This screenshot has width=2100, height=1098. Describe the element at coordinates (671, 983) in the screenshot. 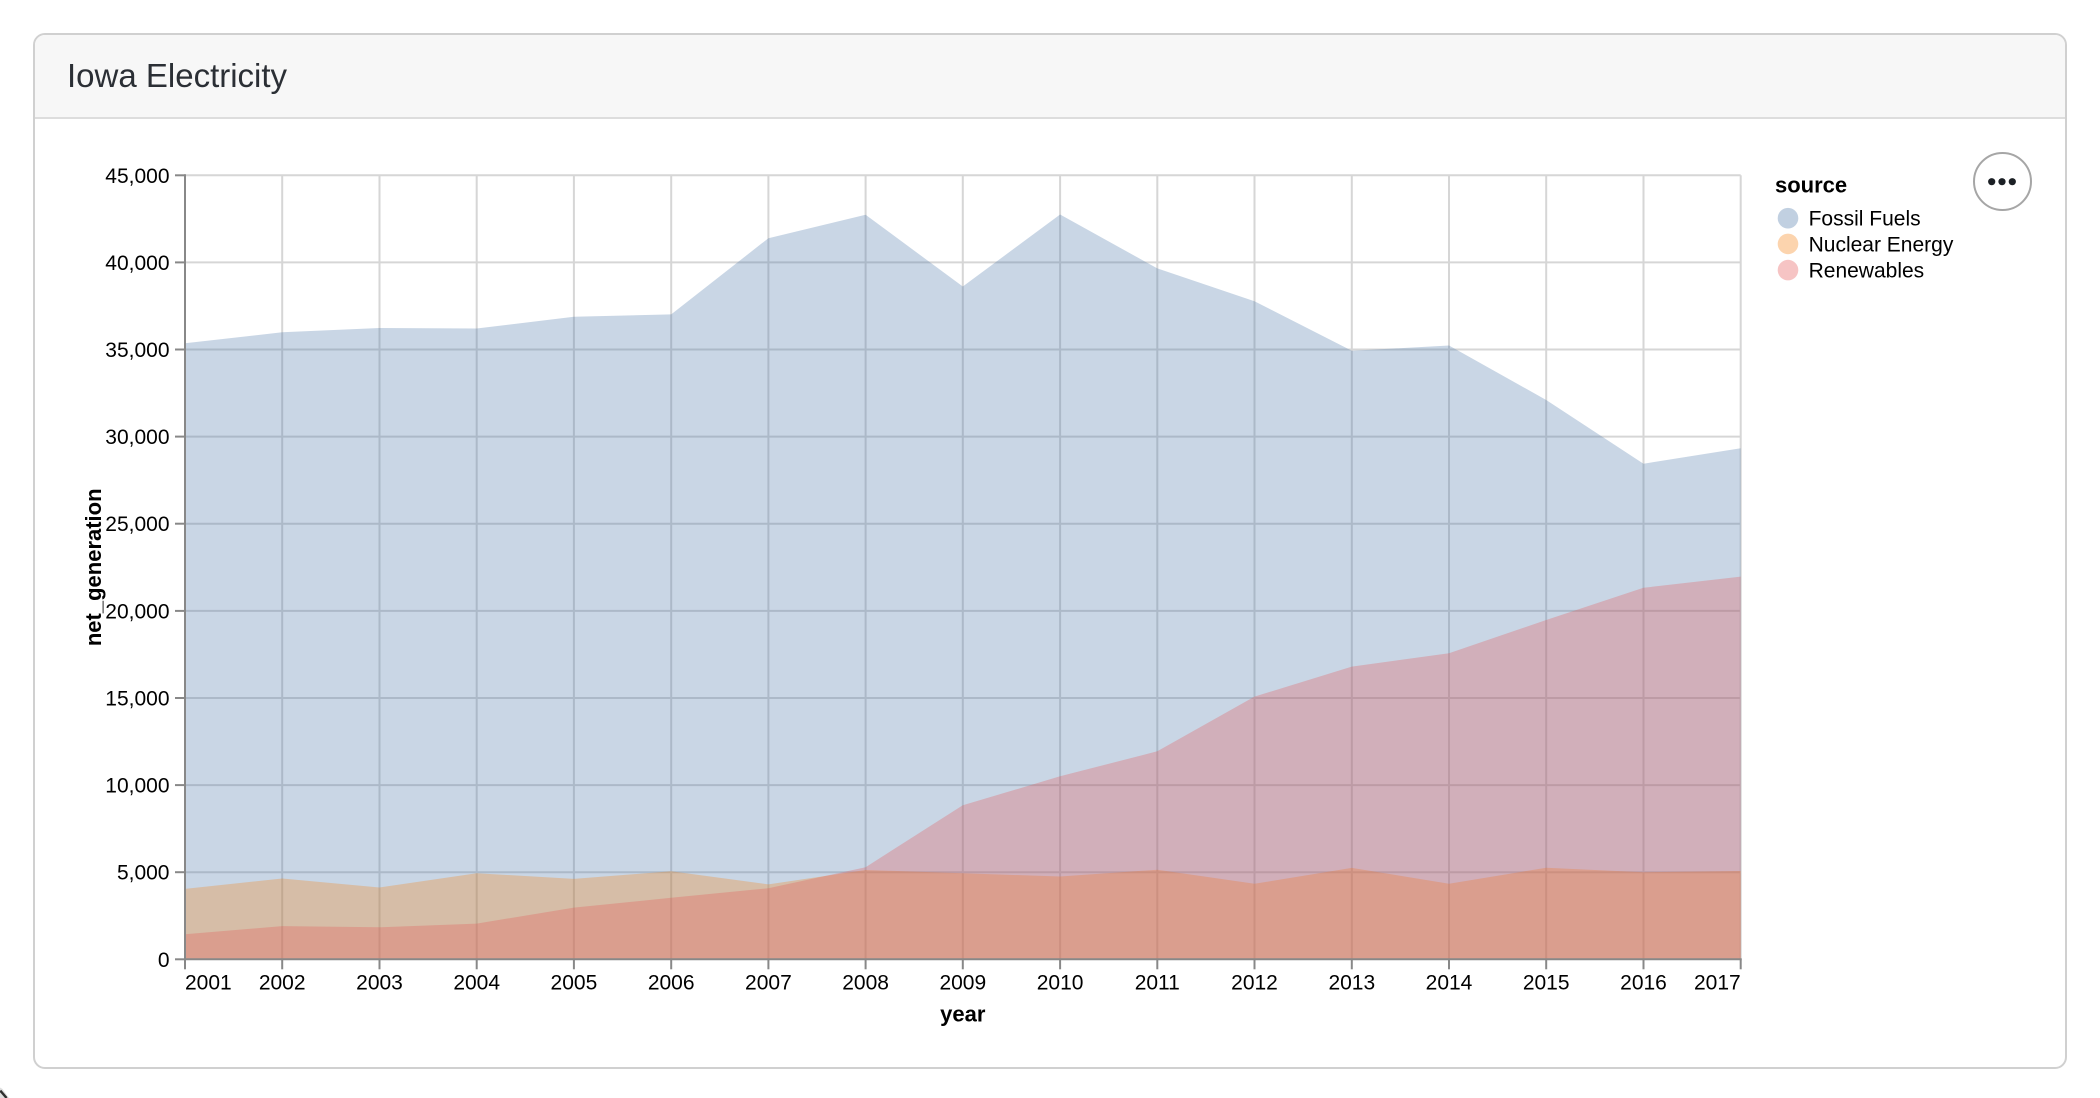

I see `svg-text: 2006` at that location.